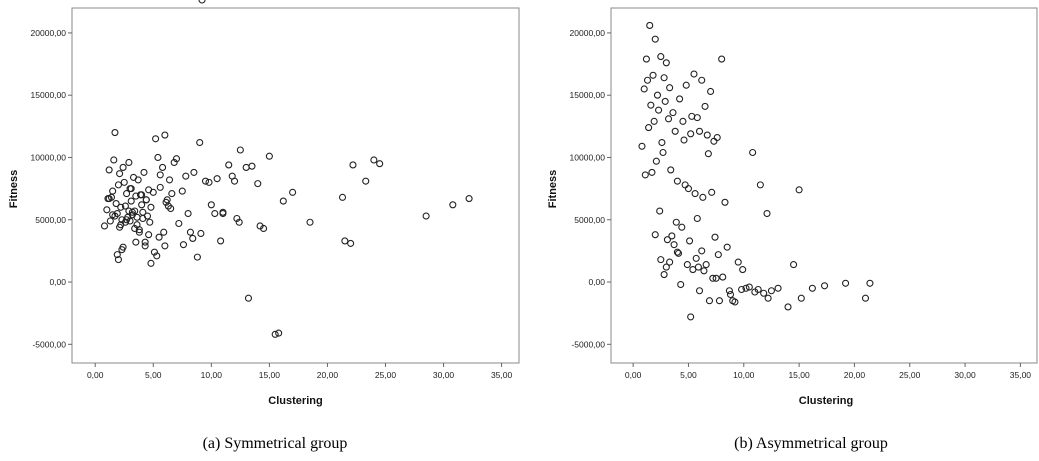 The height and width of the screenshot is (461, 1039). Describe the element at coordinates (633, 375) in the screenshot. I see `x-tick-label: 0,00` at that location.